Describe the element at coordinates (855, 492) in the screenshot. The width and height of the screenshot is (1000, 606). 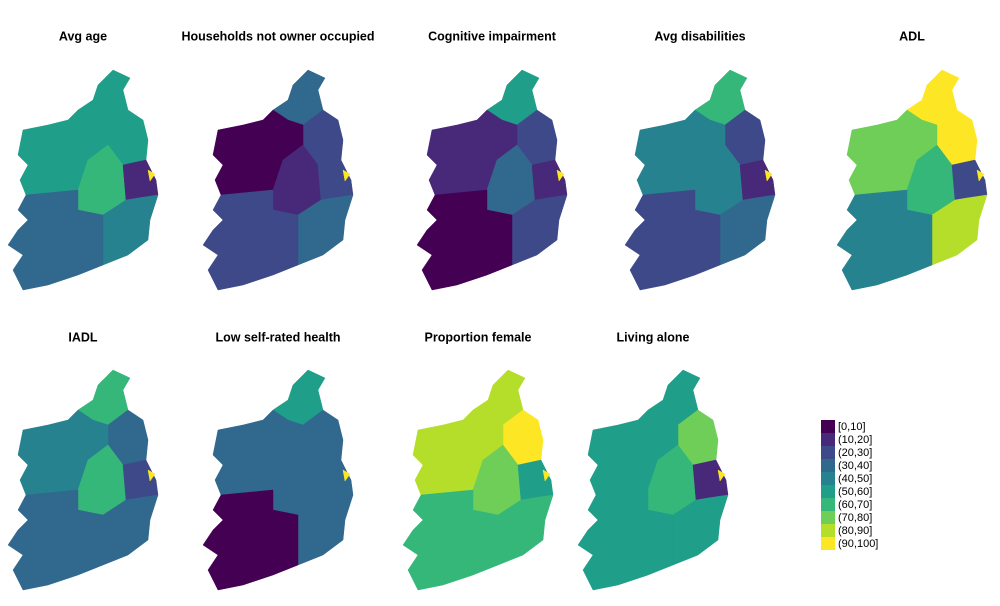
I see `legend-label: (50,60]` at that location.